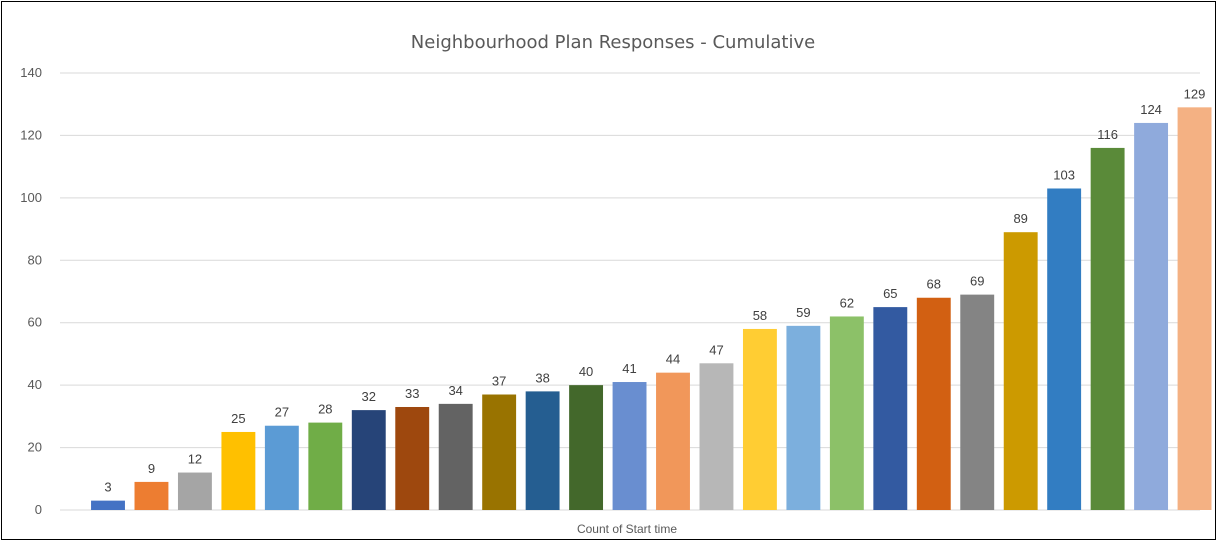 This screenshot has width=1219, height=543. I want to click on data-label: 38, so click(542, 377).